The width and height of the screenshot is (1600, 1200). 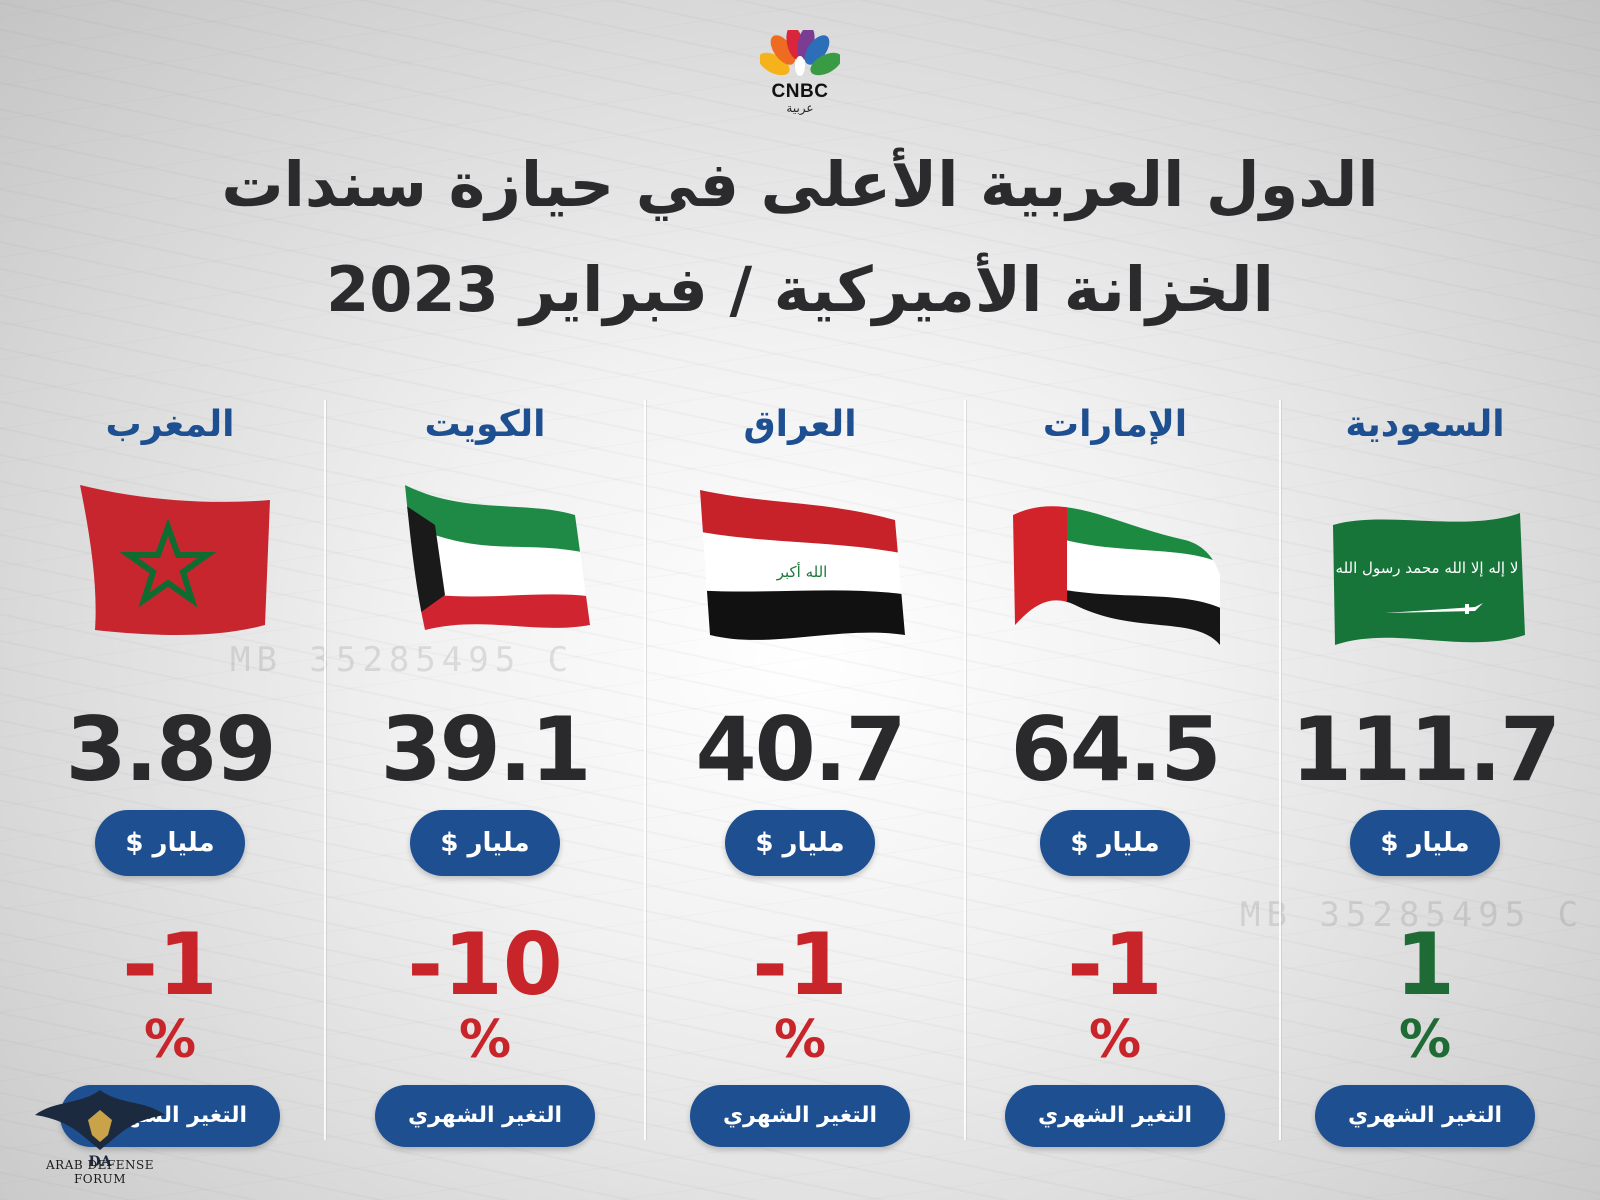 I want to click on svg-text: الله أكبر, so click(x=802, y=571).